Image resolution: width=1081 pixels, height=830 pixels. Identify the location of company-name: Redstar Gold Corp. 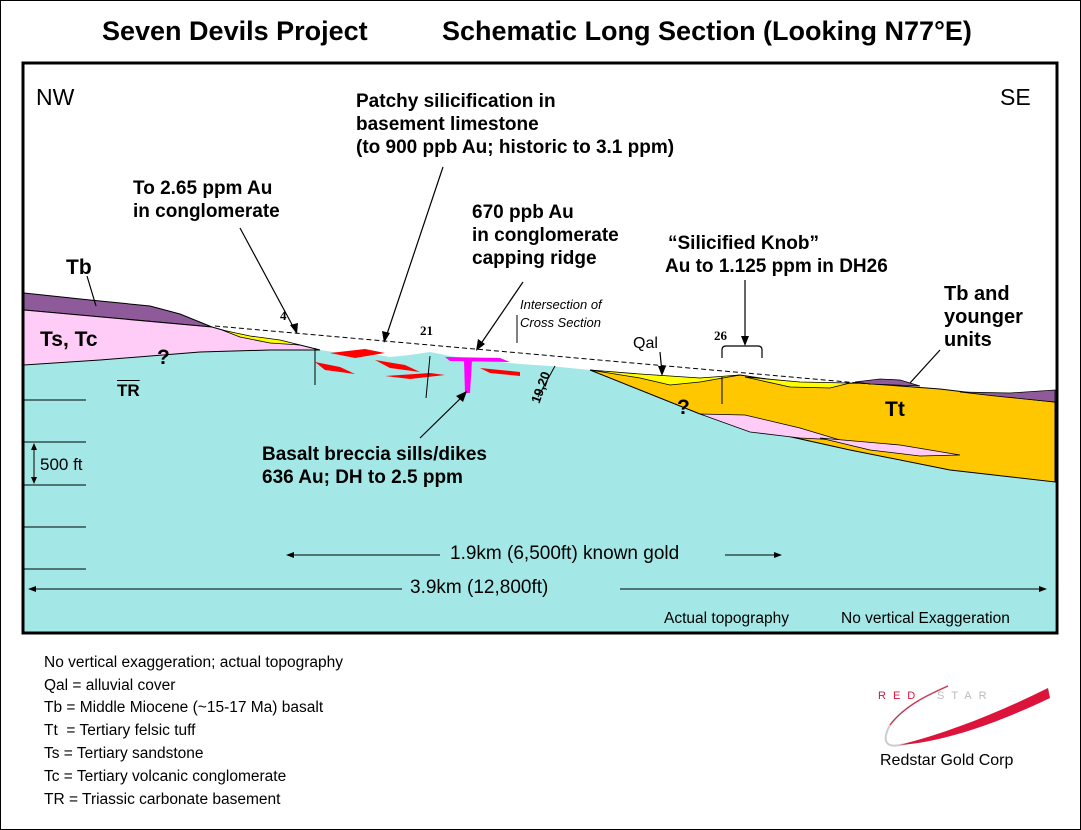
(947, 760).